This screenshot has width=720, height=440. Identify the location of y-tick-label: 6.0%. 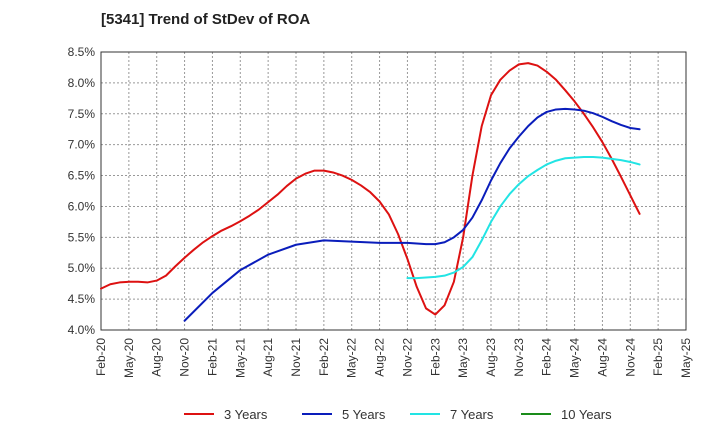
(82, 206).